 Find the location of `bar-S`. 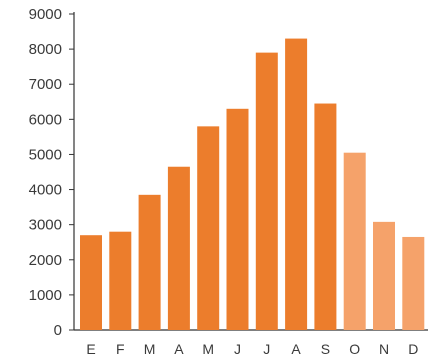

bar-S is located at coordinates (325, 217).